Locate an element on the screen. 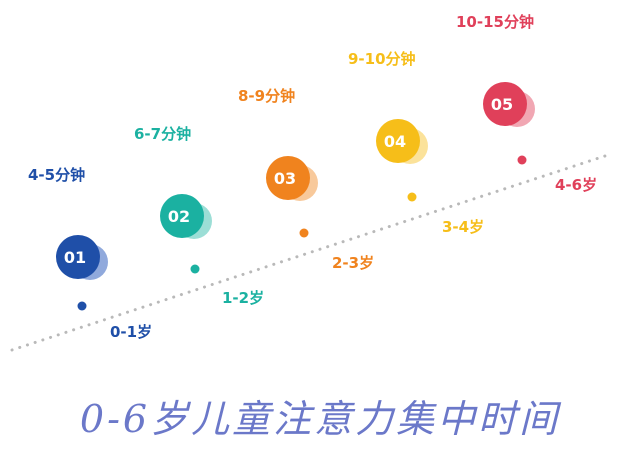 The height and width of the screenshot is (454, 640). stage-02: 02 6-7分钟 1-2岁 is located at coordinates (199, 216).